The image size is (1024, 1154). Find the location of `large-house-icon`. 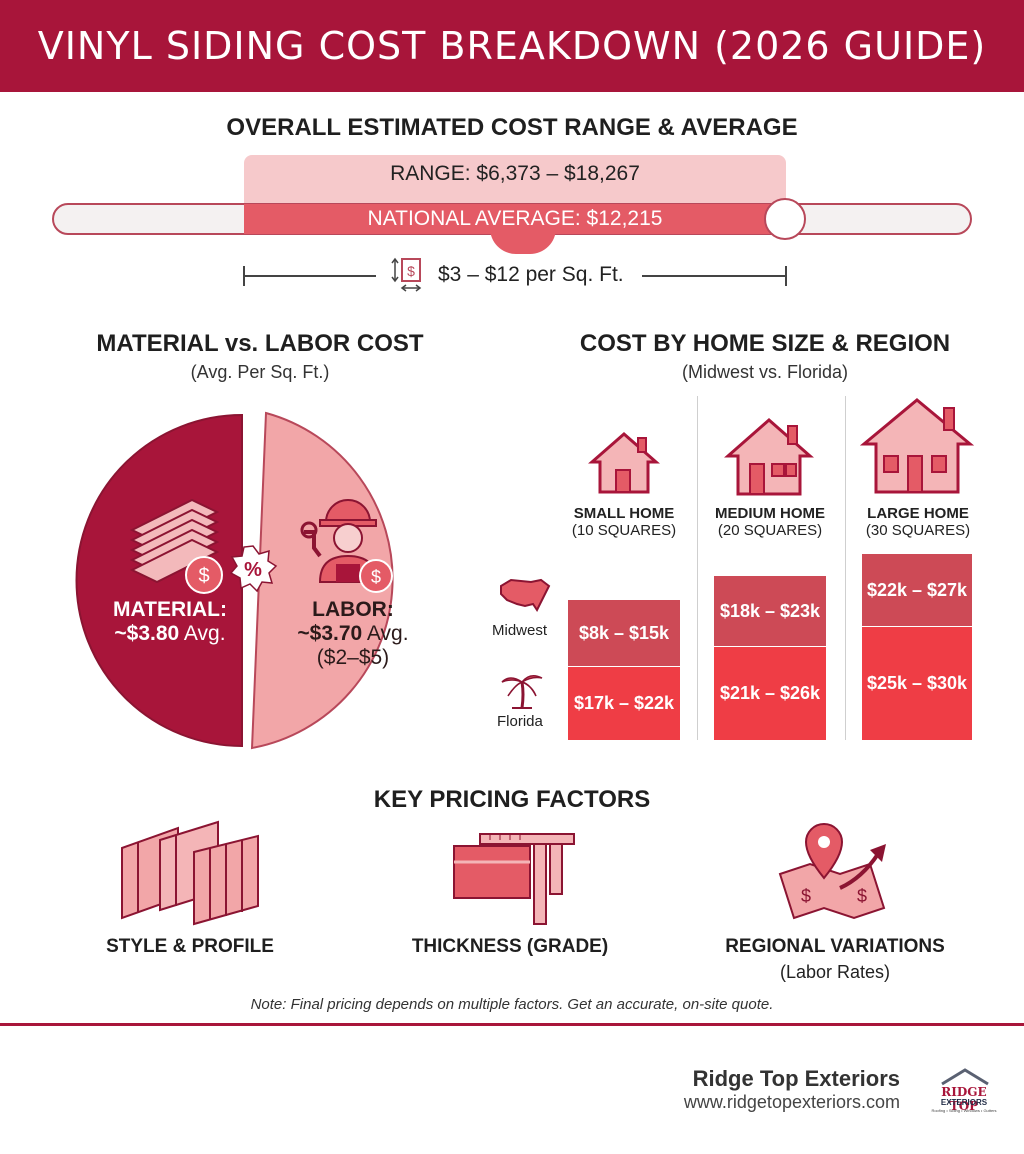

large-house-icon is located at coordinates (917, 446).